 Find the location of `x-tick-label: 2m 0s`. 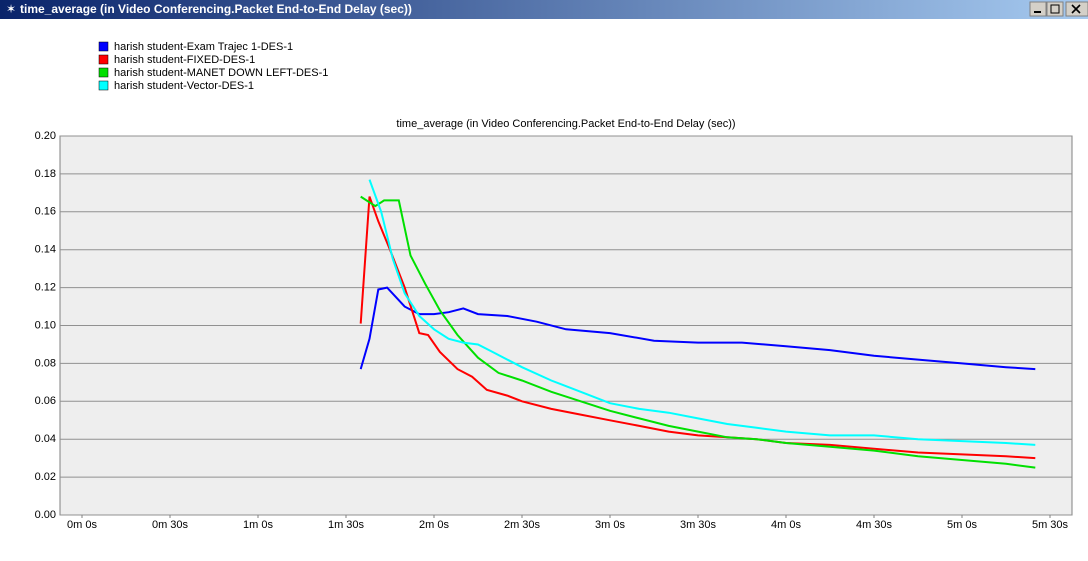

x-tick-label: 2m 0s is located at coordinates (434, 525).